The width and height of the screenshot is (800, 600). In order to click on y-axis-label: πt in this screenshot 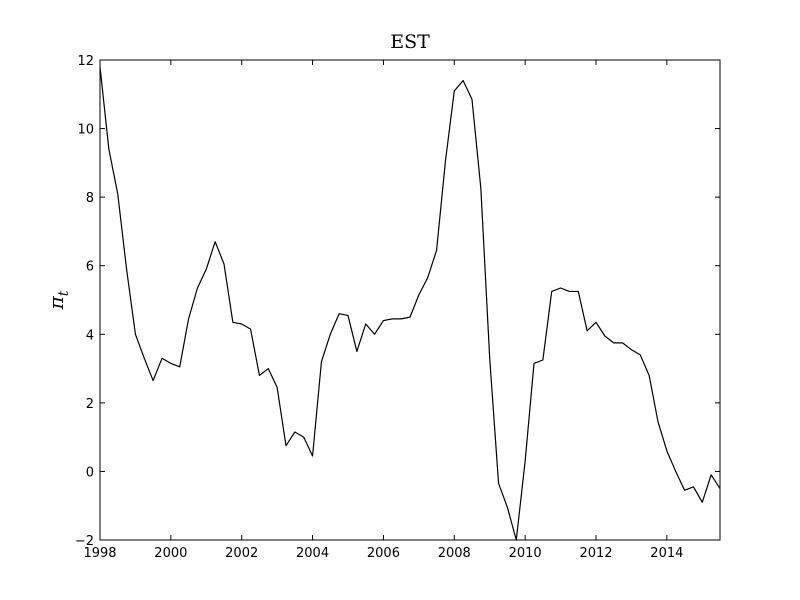, I will do `click(58, 300)`.